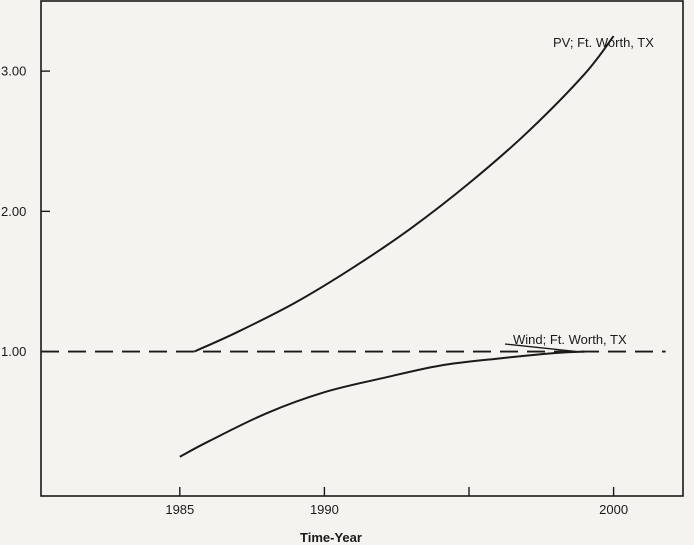 The image size is (694, 545). I want to click on series-labels: PV; Ft. Worth, TX Wind; Ft. Worth, TX, so click(579, 194).